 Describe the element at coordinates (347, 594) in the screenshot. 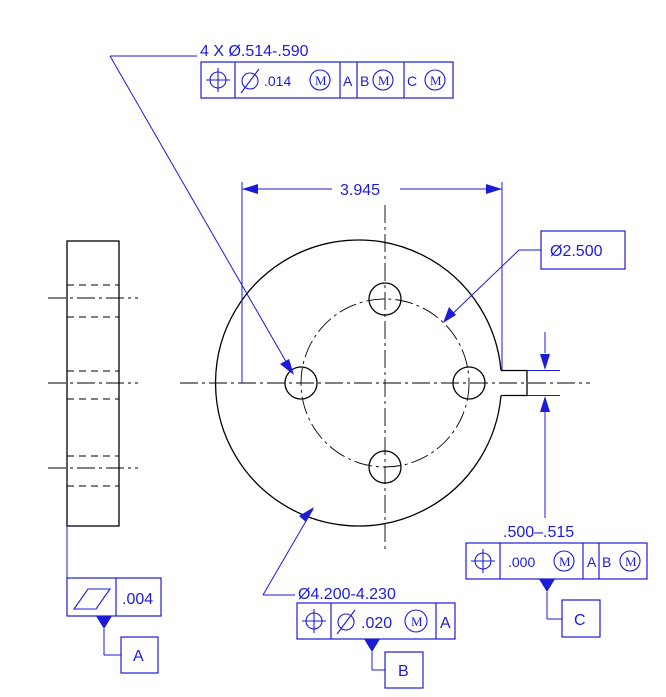

I see `outer-diameter-value: Ø4.200-4.230` at that location.